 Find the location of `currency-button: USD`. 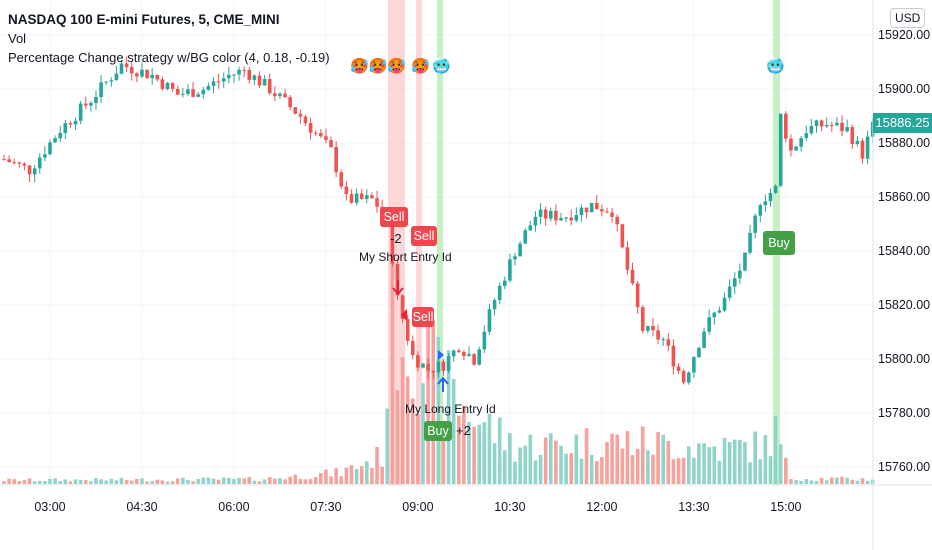

currency-button: USD is located at coordinates (908, 18).